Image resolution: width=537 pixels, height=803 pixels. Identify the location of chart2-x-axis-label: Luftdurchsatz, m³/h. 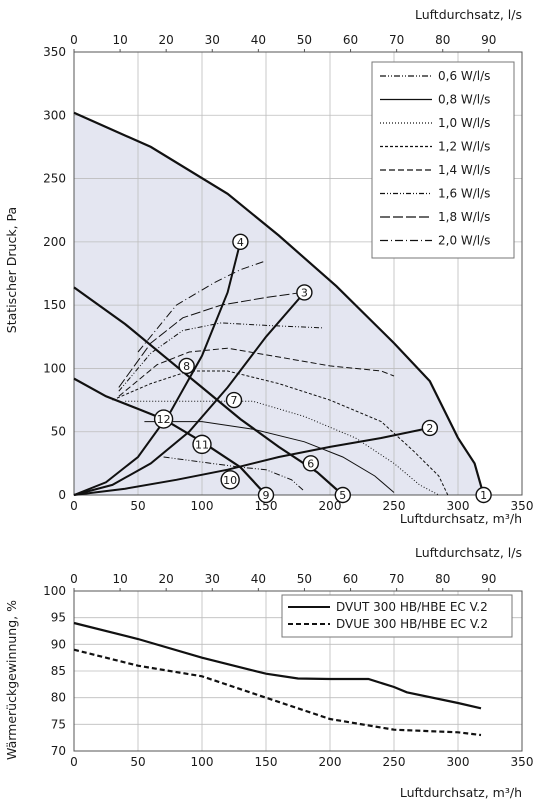
(461, 792).